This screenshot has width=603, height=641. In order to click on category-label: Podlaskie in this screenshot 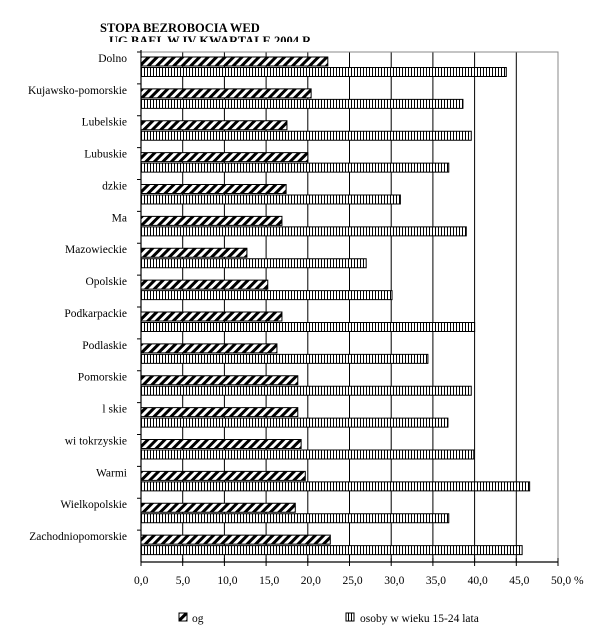, I will do `click(104, 346)`.